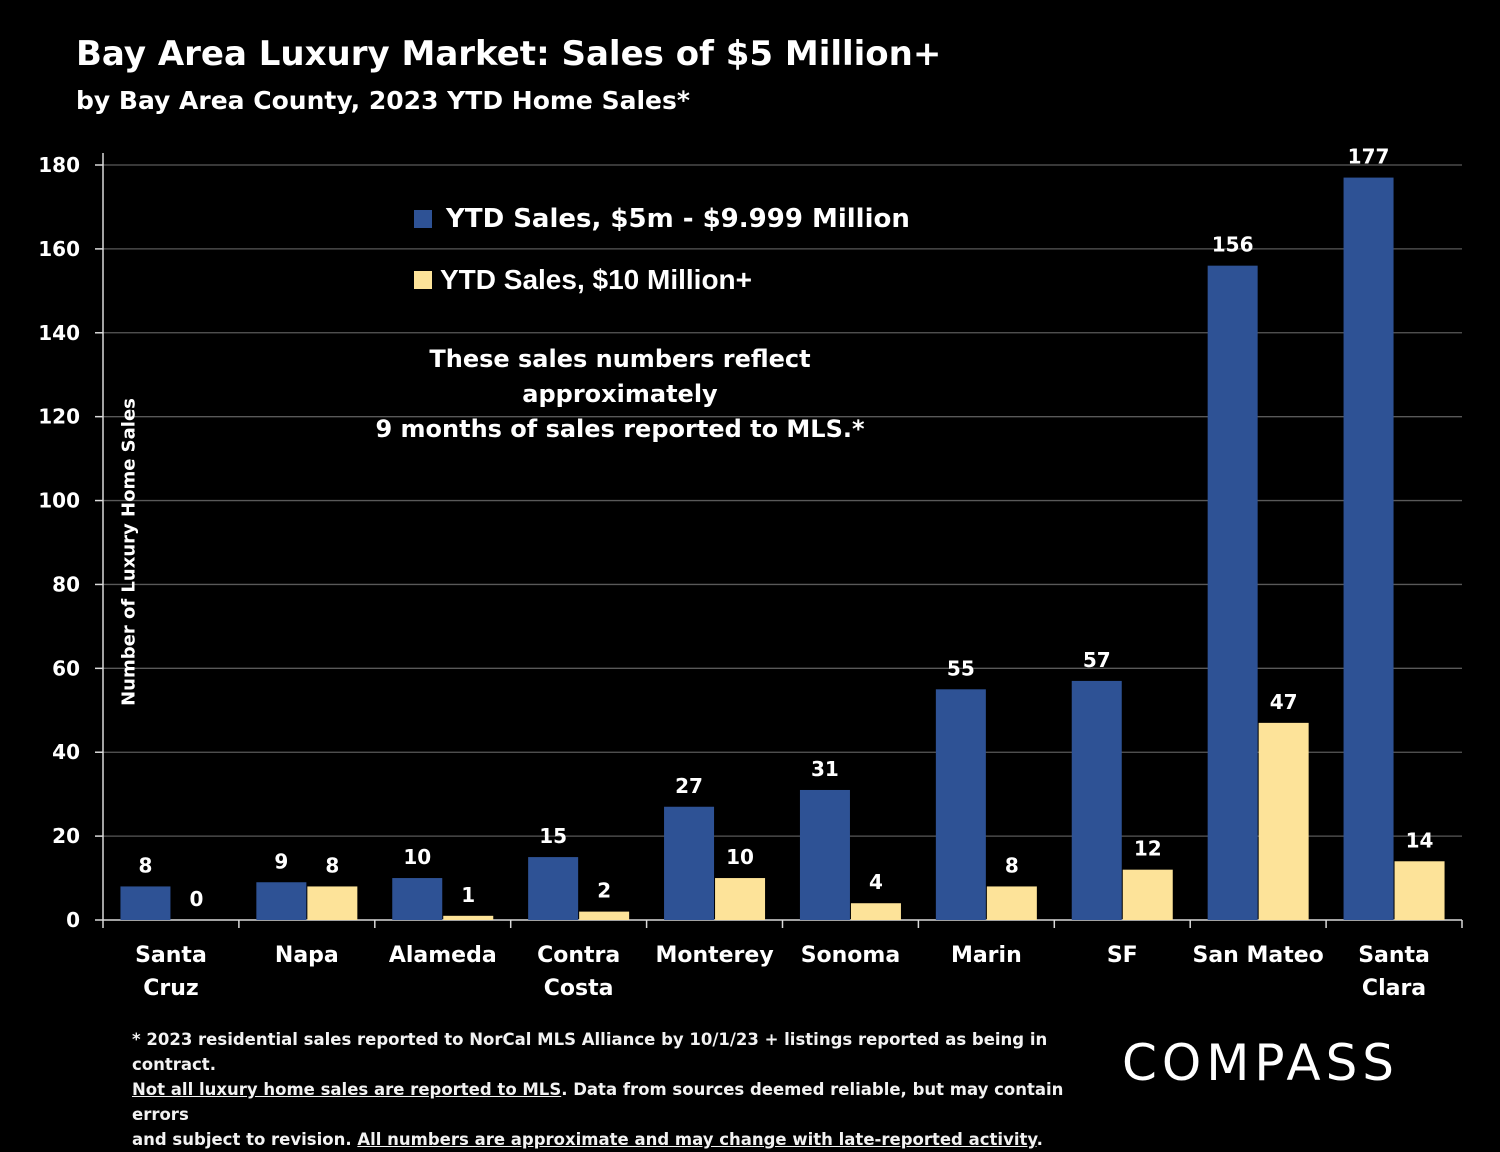 The image size is (1500, 1152). What do you see at coordinates (1122, 955) in the screenshot?
I see `x-tick-label: SF` at bounding box center [1122, 955].